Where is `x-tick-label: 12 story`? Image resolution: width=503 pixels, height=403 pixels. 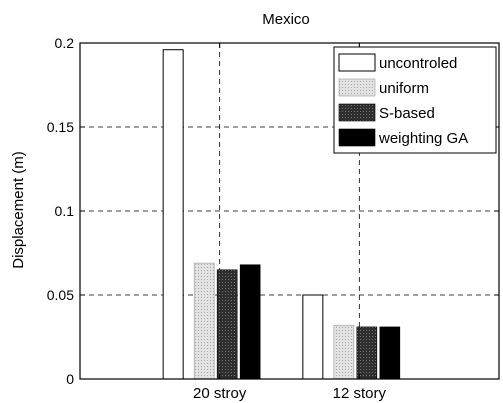
x-tick-label: 12 story is located at coordinates (360, 393).